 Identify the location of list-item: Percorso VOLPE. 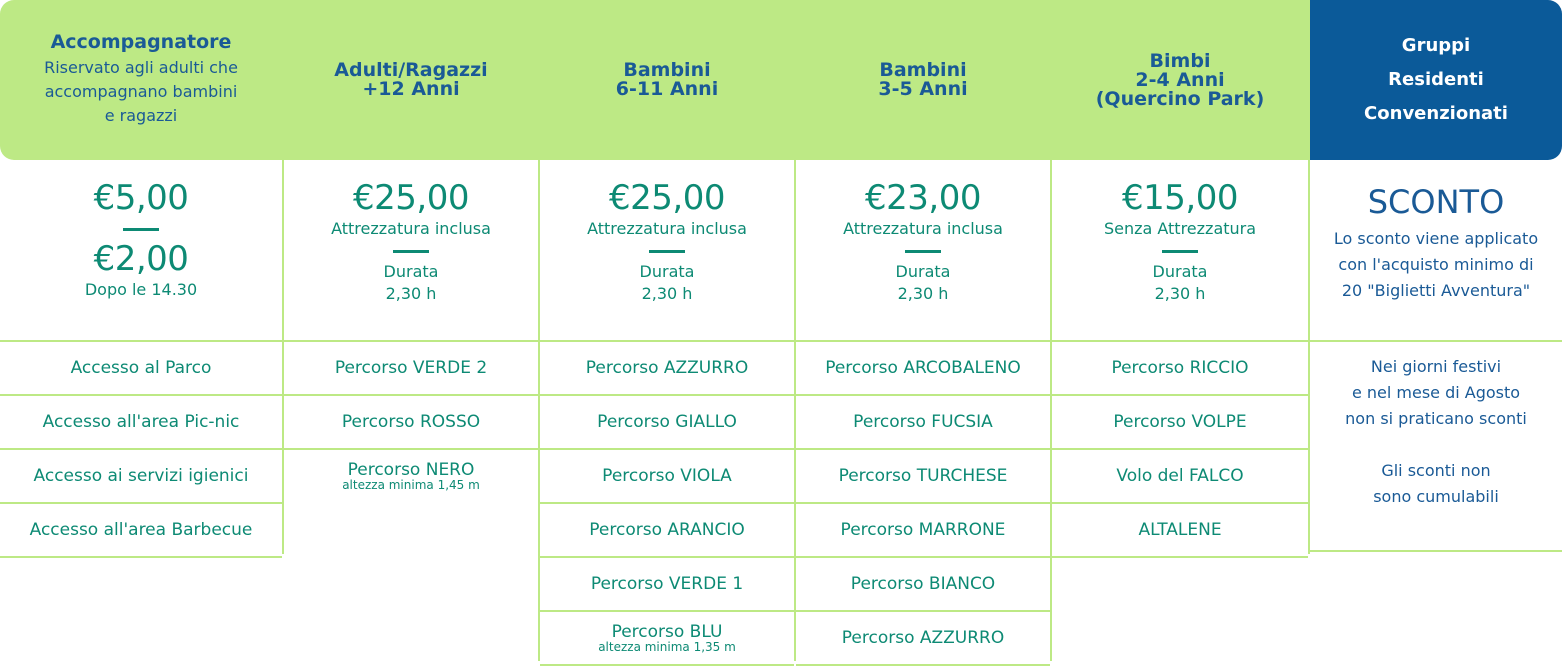
(1180, 421).